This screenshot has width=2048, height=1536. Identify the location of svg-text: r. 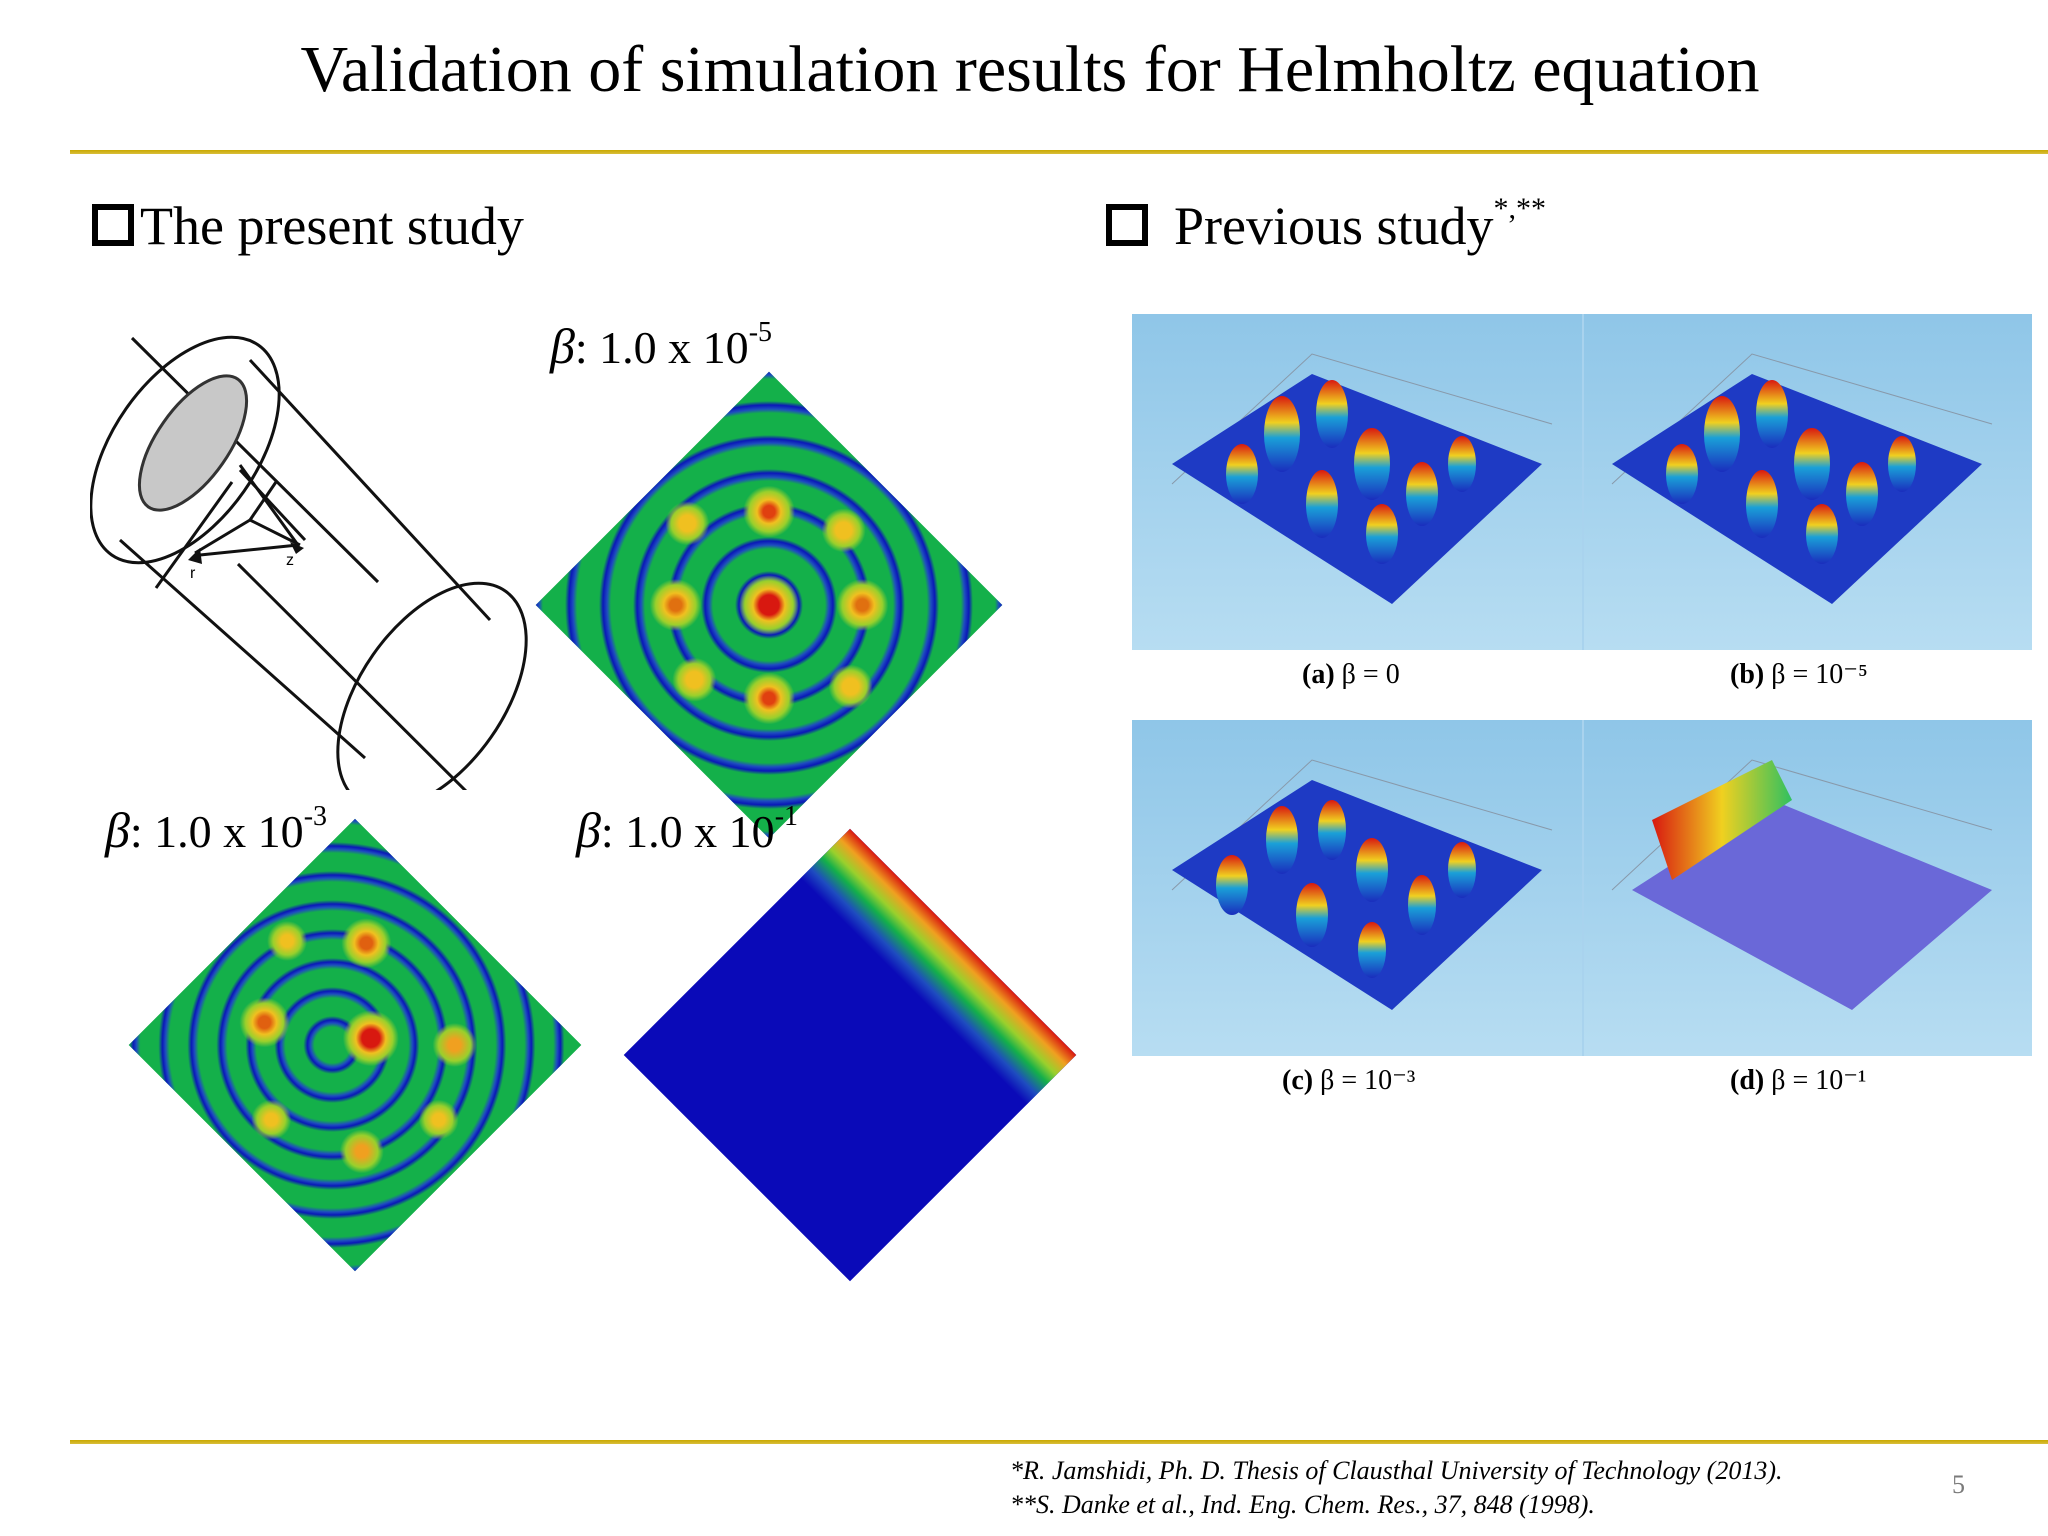
(193, 573).